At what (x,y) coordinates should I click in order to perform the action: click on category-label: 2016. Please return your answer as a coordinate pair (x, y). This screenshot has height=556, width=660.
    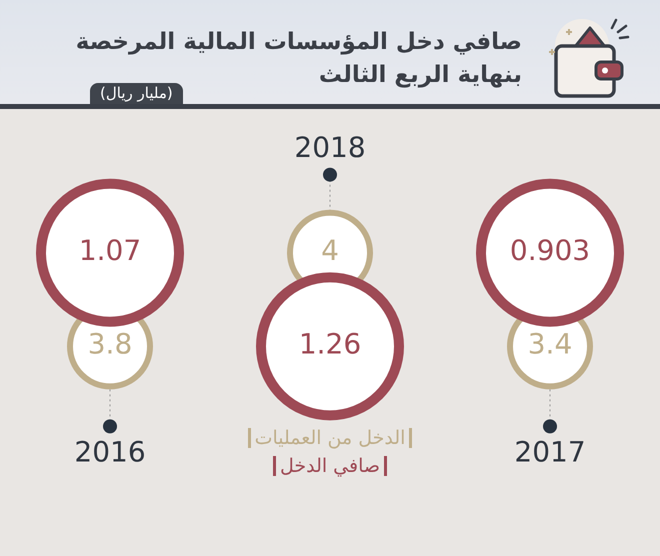
    Looking at the image, I should click on (110, 452).